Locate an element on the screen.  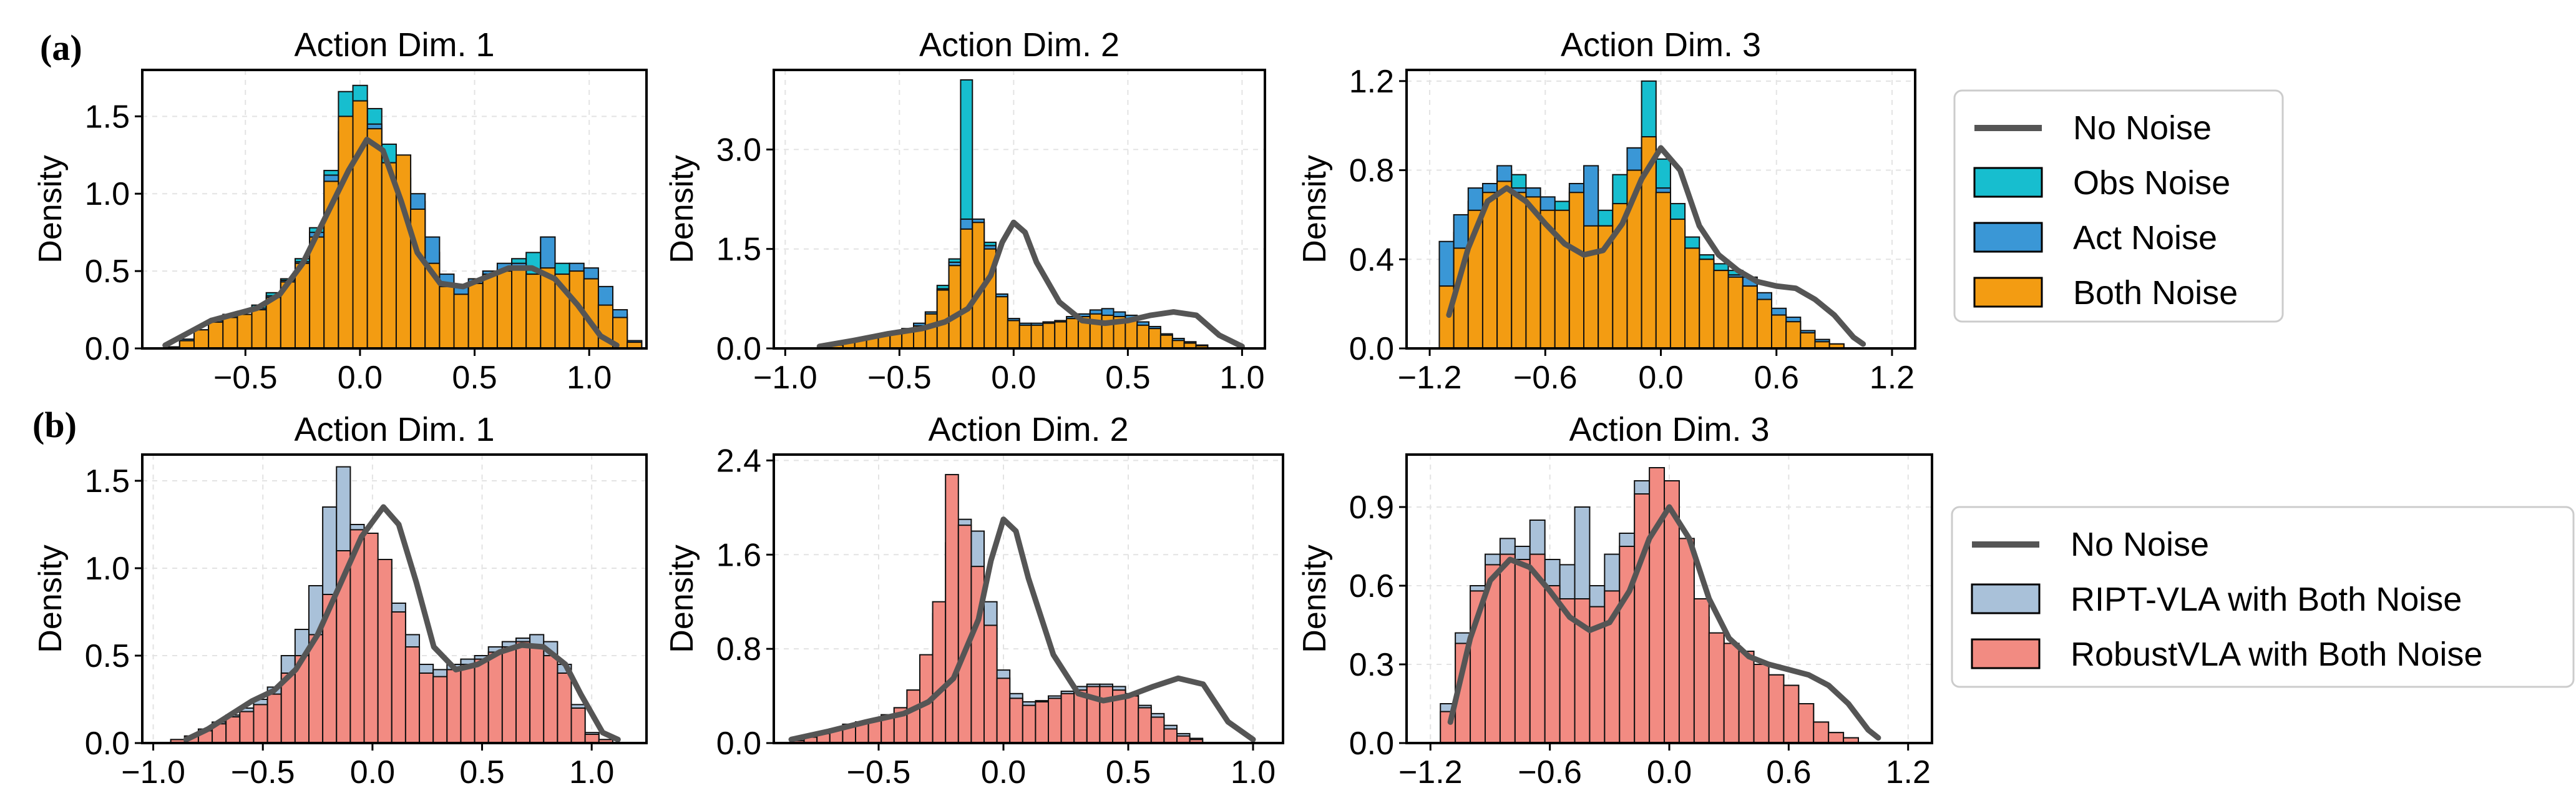
row-label-b: (b) is located at coordinates (54, 425).